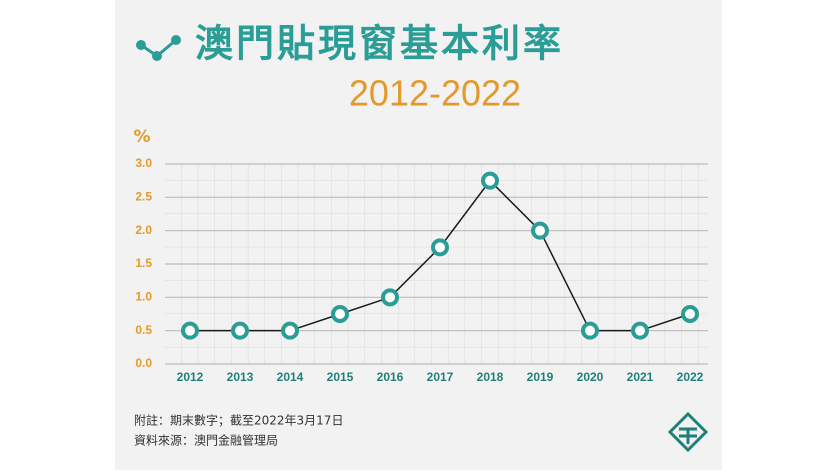  What do you see at coordinates (435, 93) in the screenshot?
I see `chart-subtitle: 2012-2022` at bounding box center [435, 93].